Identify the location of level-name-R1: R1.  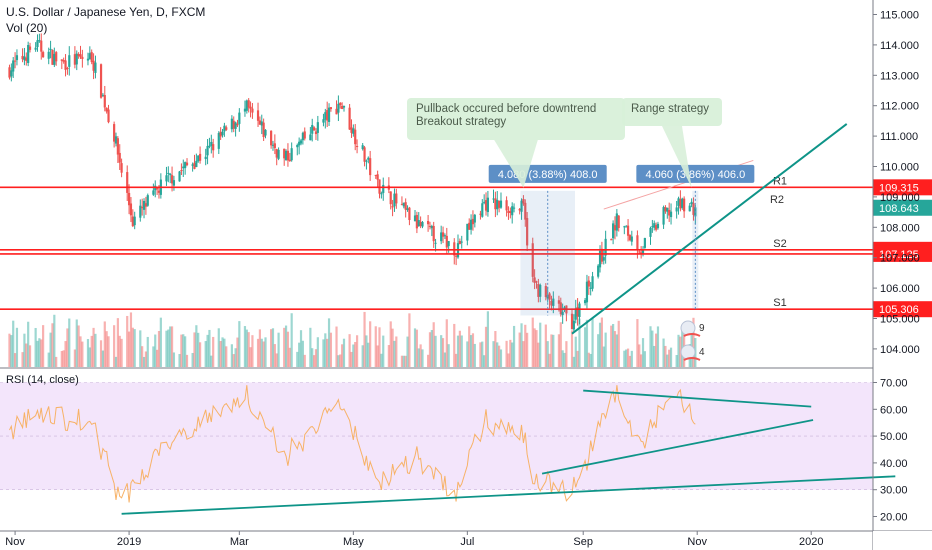
(780, 181).